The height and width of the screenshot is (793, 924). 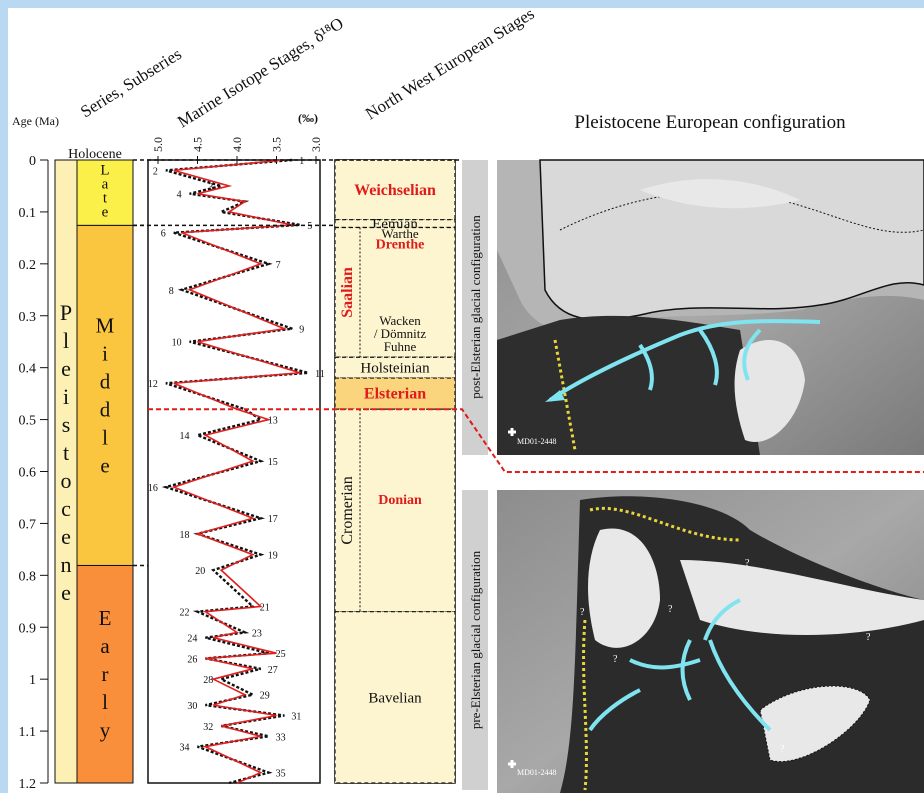 I want to click on stage-number: 33, so click(x=281, y=737).